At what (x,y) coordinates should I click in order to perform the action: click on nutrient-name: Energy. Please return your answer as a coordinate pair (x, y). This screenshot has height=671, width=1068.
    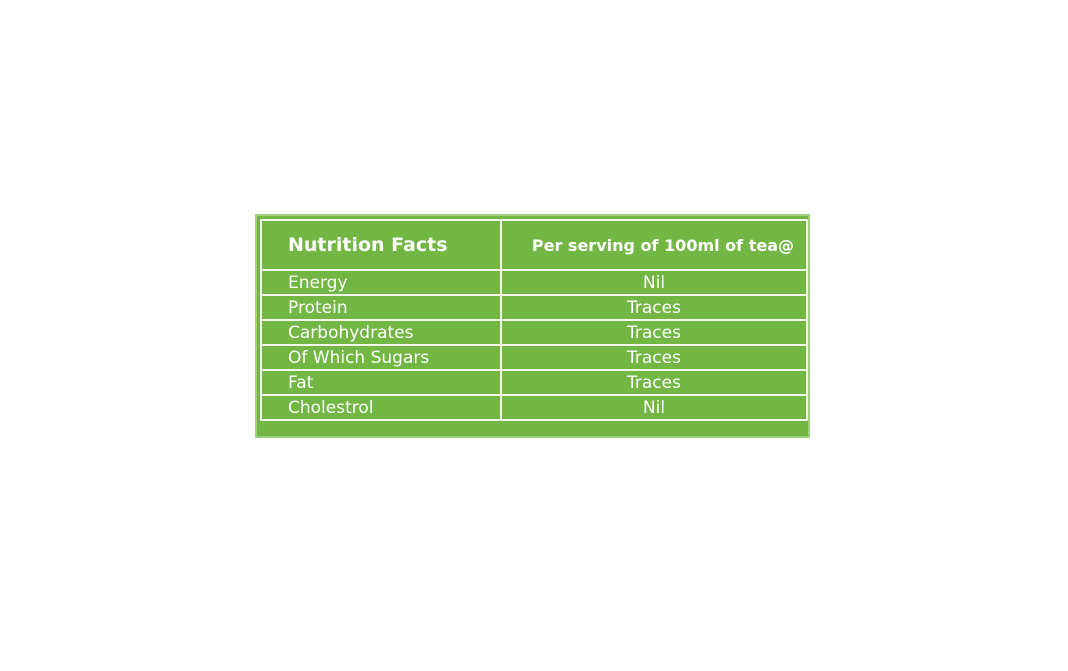
    Looking at the image, I should click on (381, 282).